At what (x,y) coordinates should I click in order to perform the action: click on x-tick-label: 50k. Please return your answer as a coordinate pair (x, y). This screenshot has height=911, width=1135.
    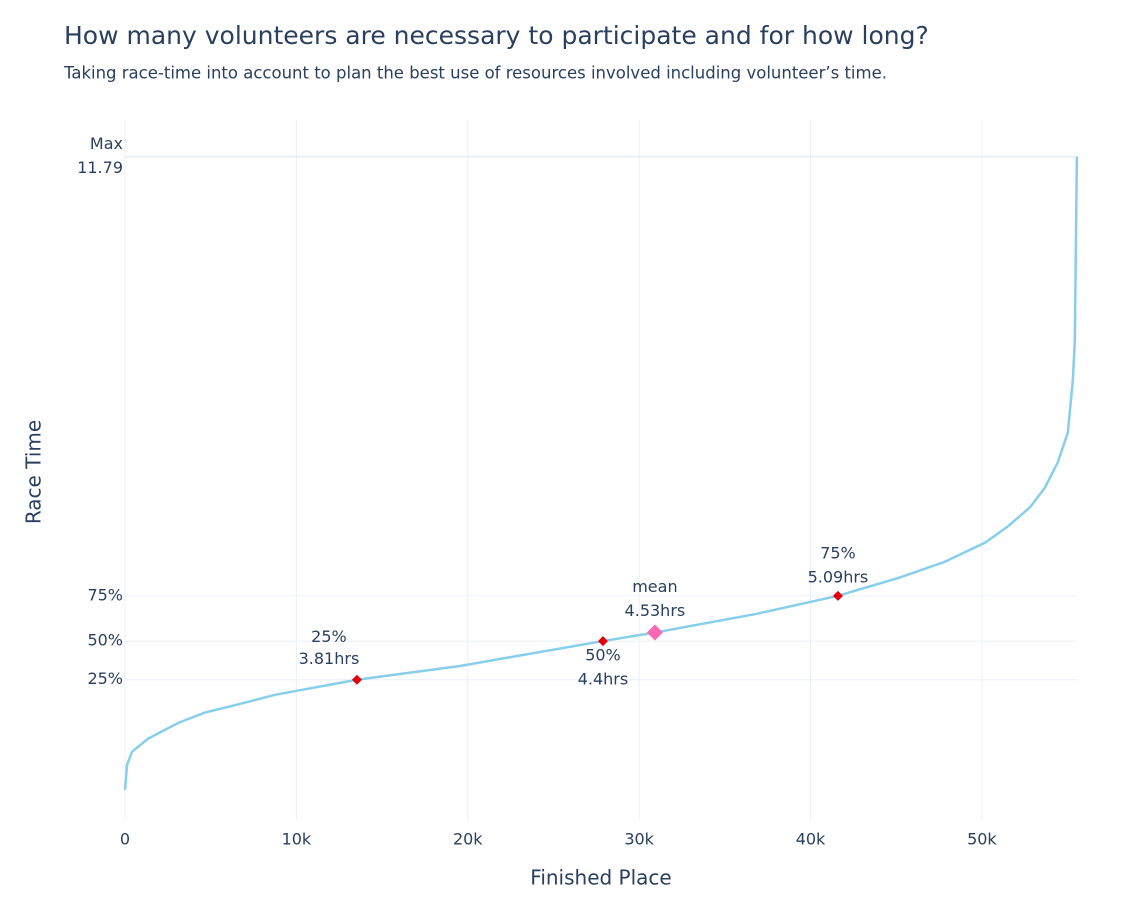
    Looking at the image, I should click on (982, 839).